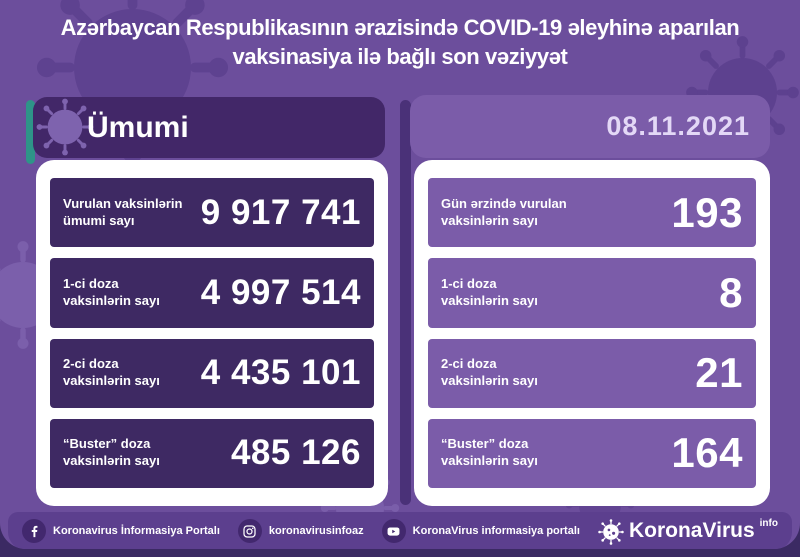 The width and height of the screenshot is (800, 557). I want to click on stat-value: 4 435 101, so click(280, 373).